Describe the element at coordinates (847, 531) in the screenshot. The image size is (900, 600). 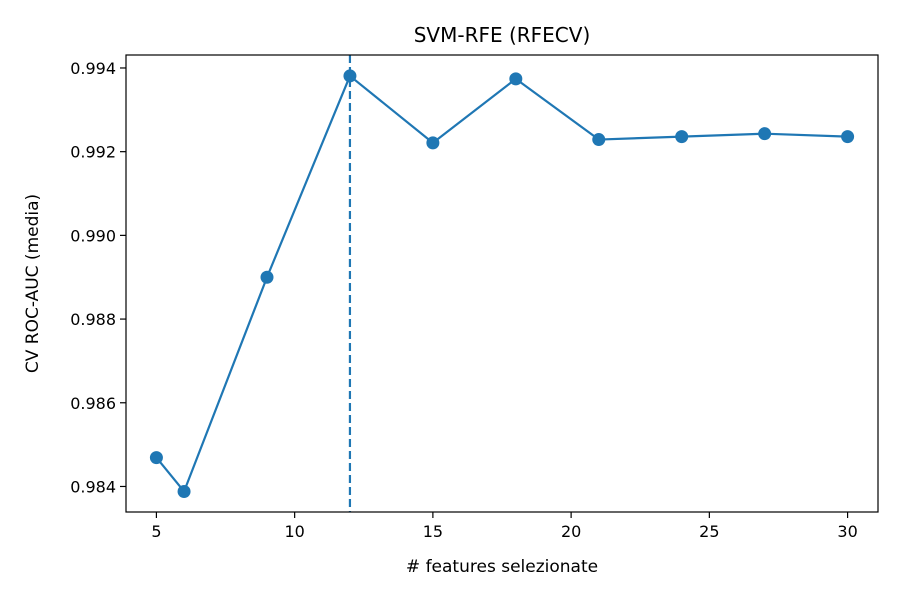
I see `x-tick-label: 30` at that location.